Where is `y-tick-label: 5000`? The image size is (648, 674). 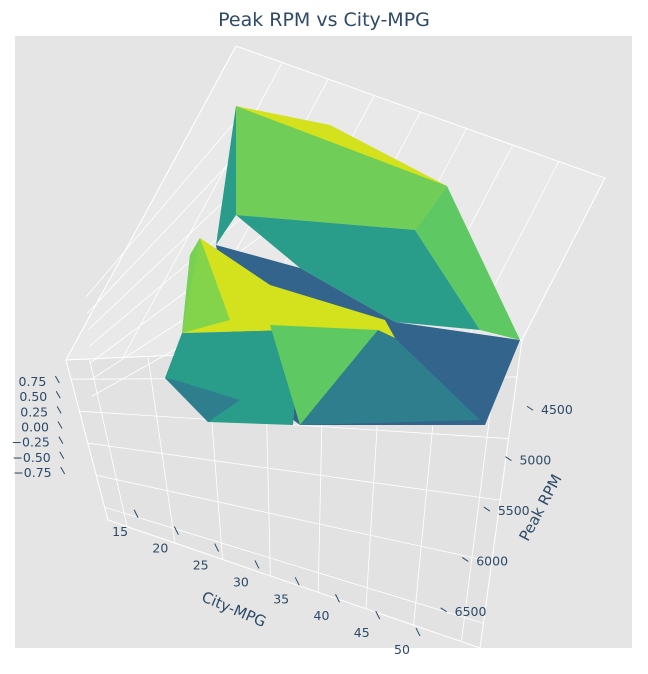
y-tick-label: 5000 is located at coordinates (535, 460).